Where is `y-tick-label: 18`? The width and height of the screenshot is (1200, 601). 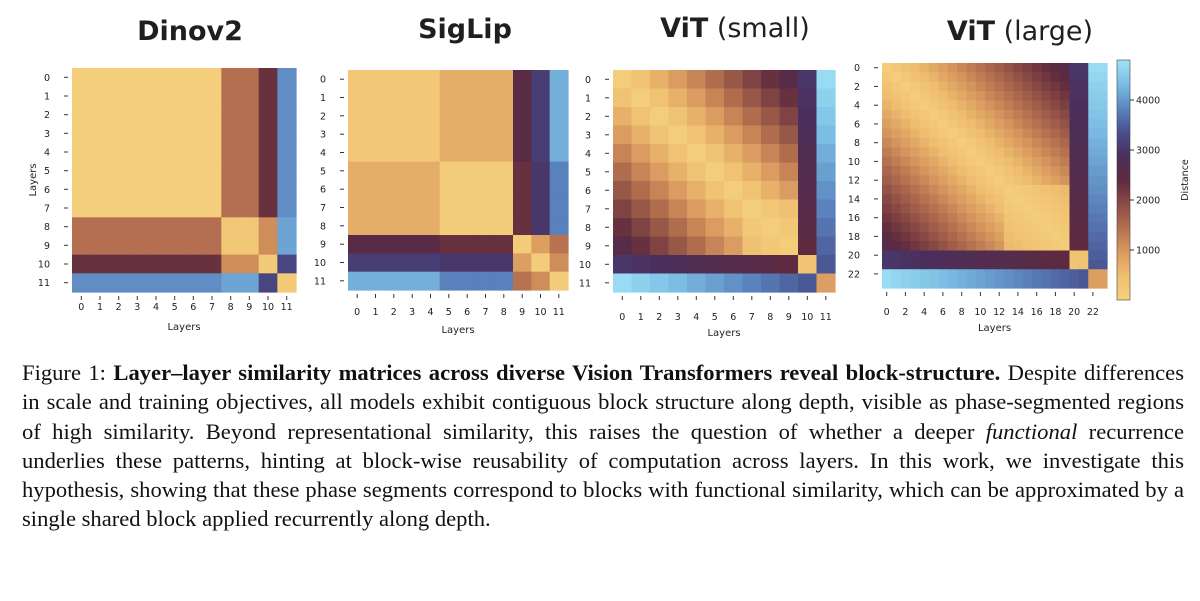 y-tick-label: 18 is located at coordinates (854, 237).